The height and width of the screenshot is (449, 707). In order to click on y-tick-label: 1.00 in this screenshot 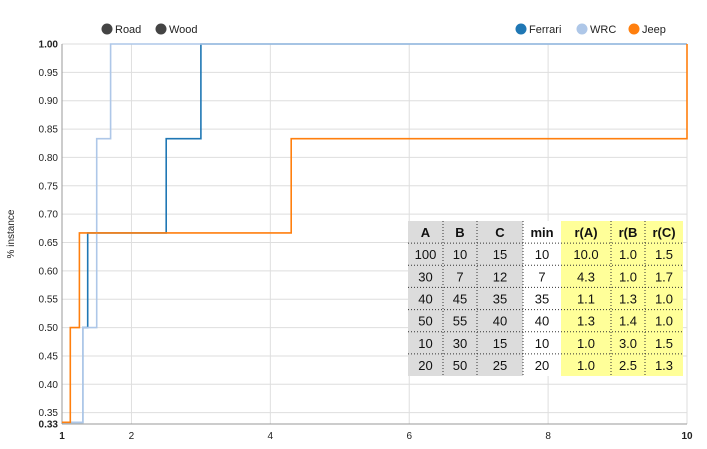, I will do `click(49, 45)`.